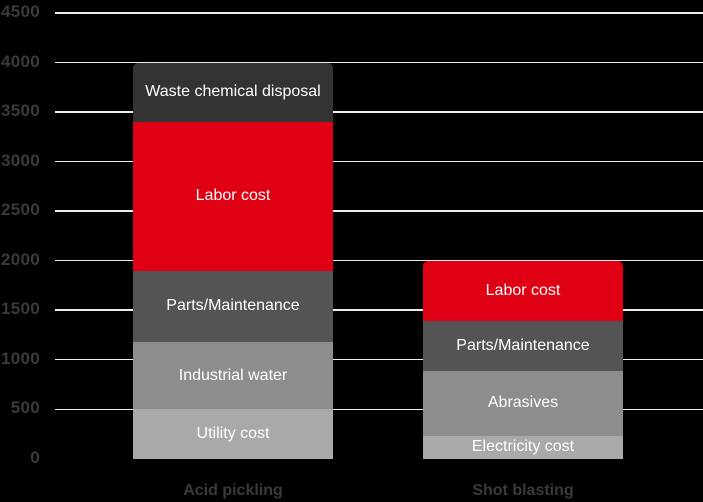 Image resolution: width=703 pixels, height=502 pixels. Describe the element at coordinates (20, 309) in the screenshot. I see `y-tick-label-1500: 1500` at that location.